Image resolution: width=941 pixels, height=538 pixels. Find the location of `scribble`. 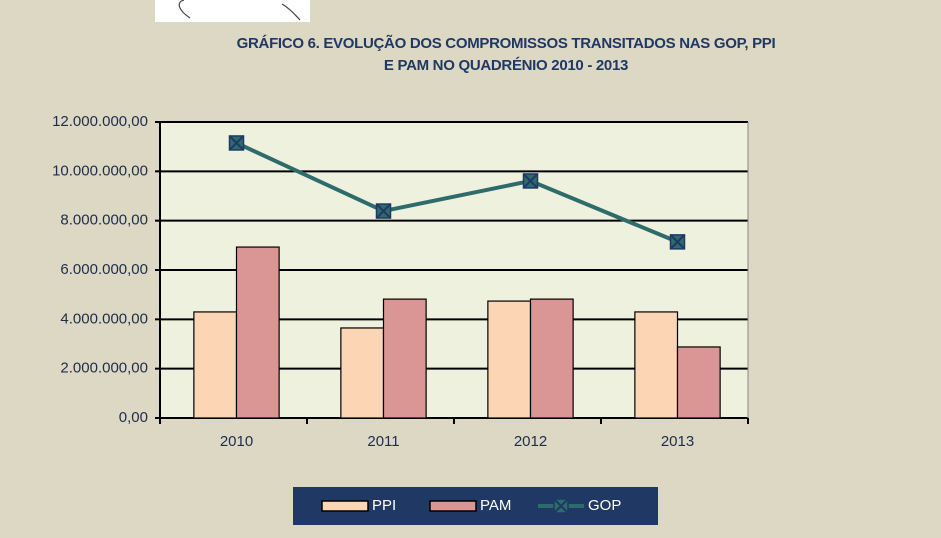

scribble is located at coordinates (239, 10).